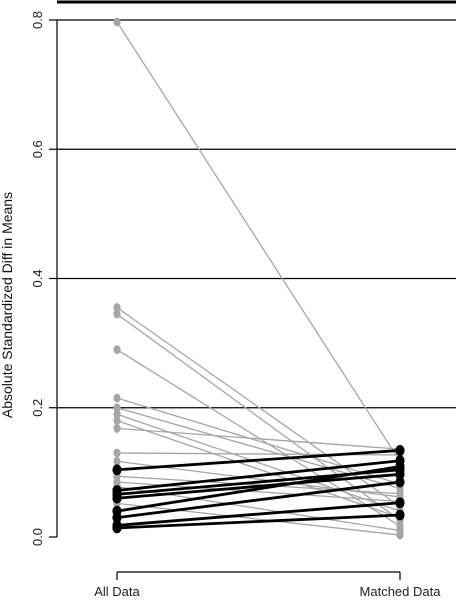  Describe the element at coordinates (117, 591) in the screenshot. I see `x-tick-label: All Data` at that location.